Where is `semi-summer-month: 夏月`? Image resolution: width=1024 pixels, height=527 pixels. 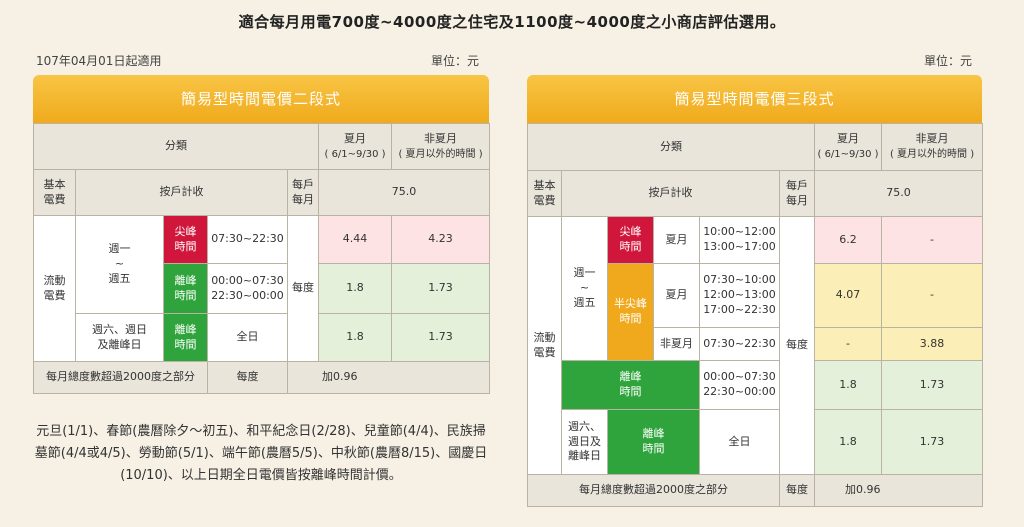
semi-summer-month: 夏月 is located at coordinates (676, 295).